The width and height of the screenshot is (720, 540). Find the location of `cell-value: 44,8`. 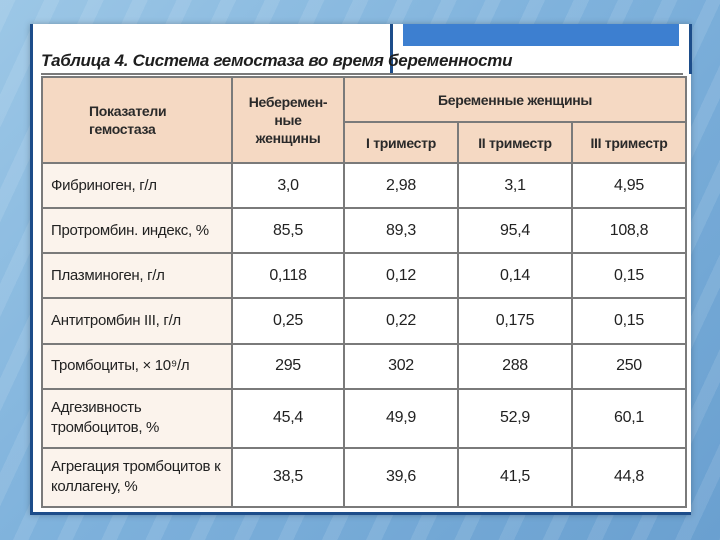

cell-value: 44,8 is located at coordinates (629, 477).